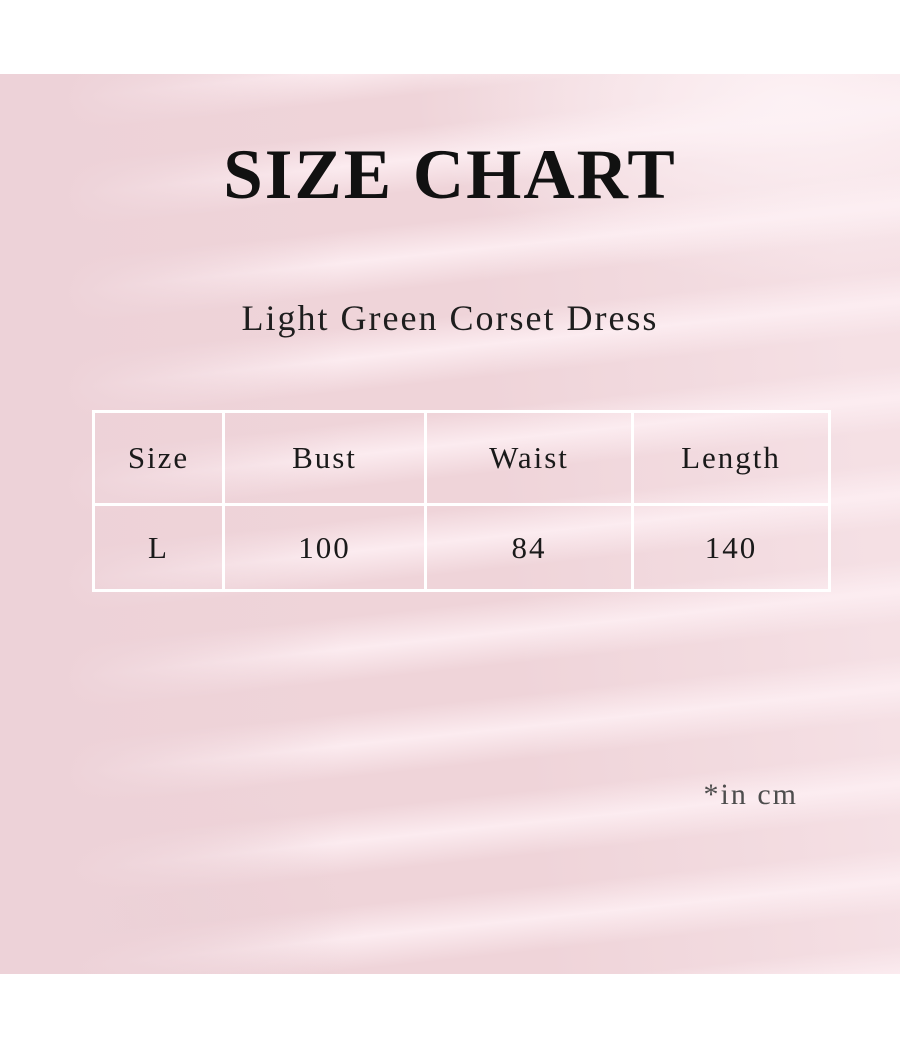  What do you see at coordinates (324, 458) in the screenshot?
I see `column-header-bust: Bust` at bounding box center [324, 458].